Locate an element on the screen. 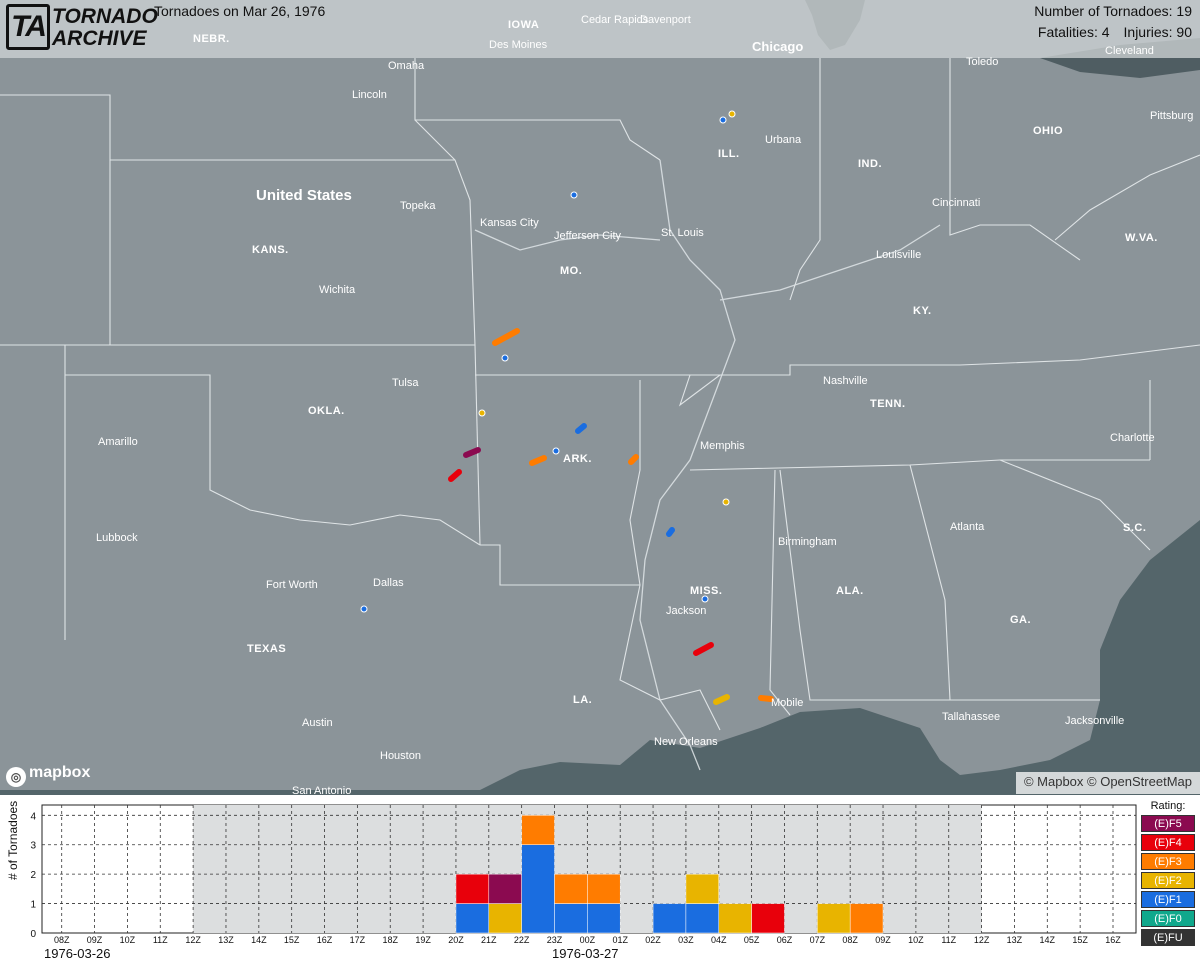 Image resolution: width=1200 pixels, height=965 pixels. x-tick-label: 17Z is located at coordinates (358, 940).